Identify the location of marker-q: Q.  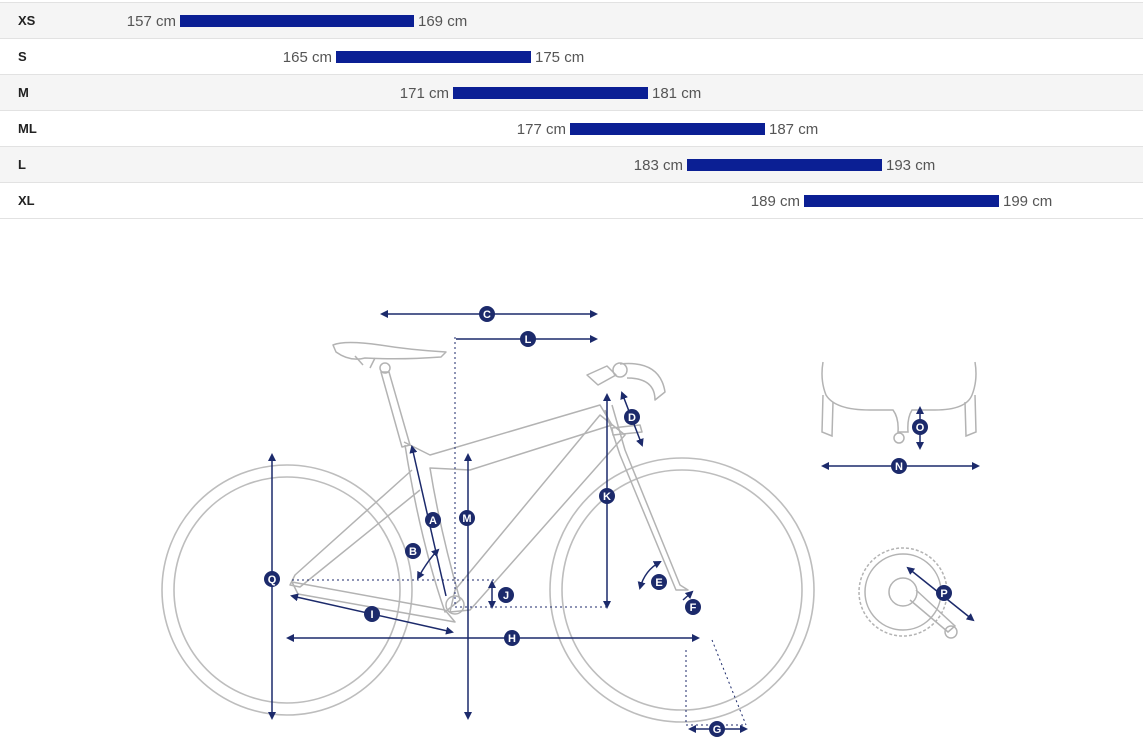
(272, 579).